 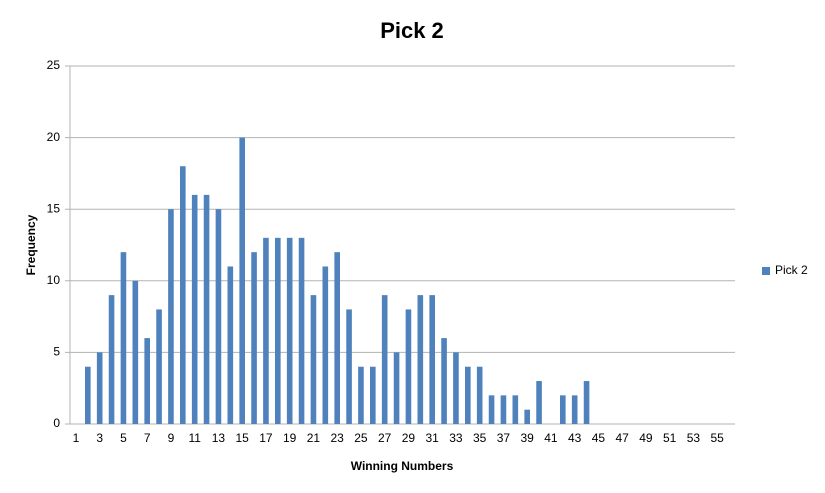 What do you see at coordinates (361, 438) in the screenshot?
I see `x-tick-label: 25` at bounding box center [361, 438].